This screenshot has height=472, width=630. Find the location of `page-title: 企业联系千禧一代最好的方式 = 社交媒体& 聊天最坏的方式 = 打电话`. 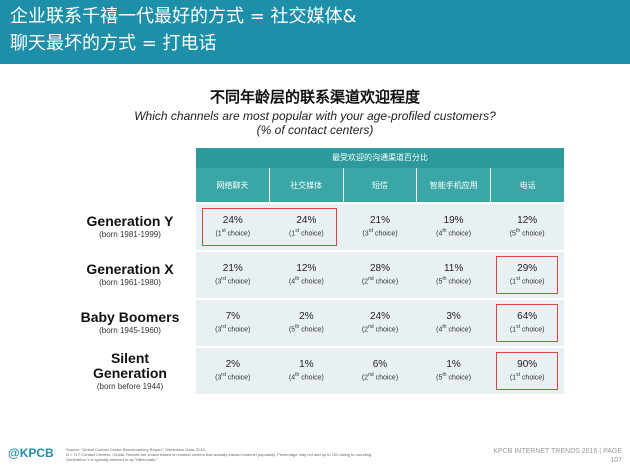

page-title: 企业联系千禧一代最好的方式 = 社交媒体& 聊天最坏的方式 = 打电话 is located at coordinates (315, 30).